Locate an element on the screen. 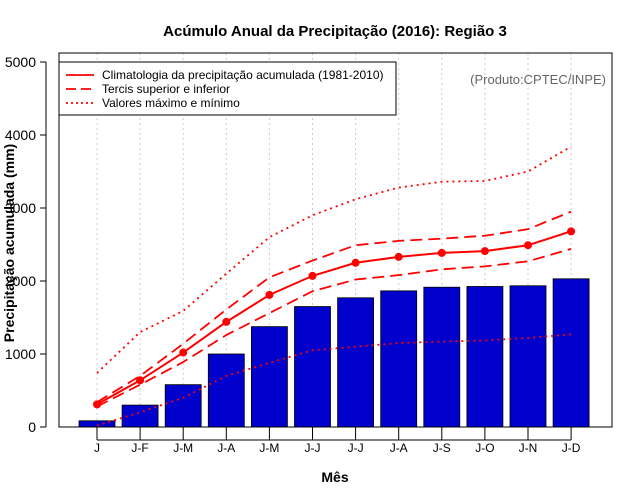  legend-label: Valores máximo e mínimo is located at coordinates (171, 103).